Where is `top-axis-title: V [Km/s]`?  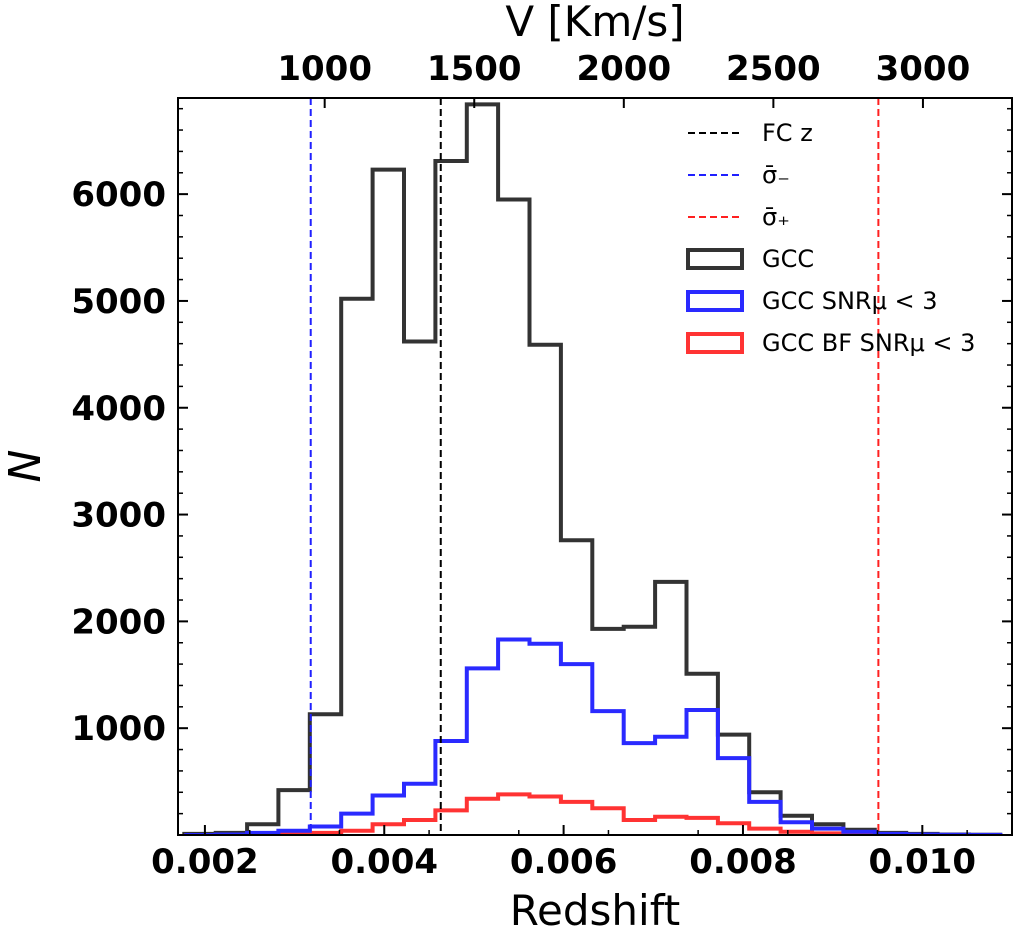 top-axis-title: V [Km/s] is located at coordinates (594, 23).